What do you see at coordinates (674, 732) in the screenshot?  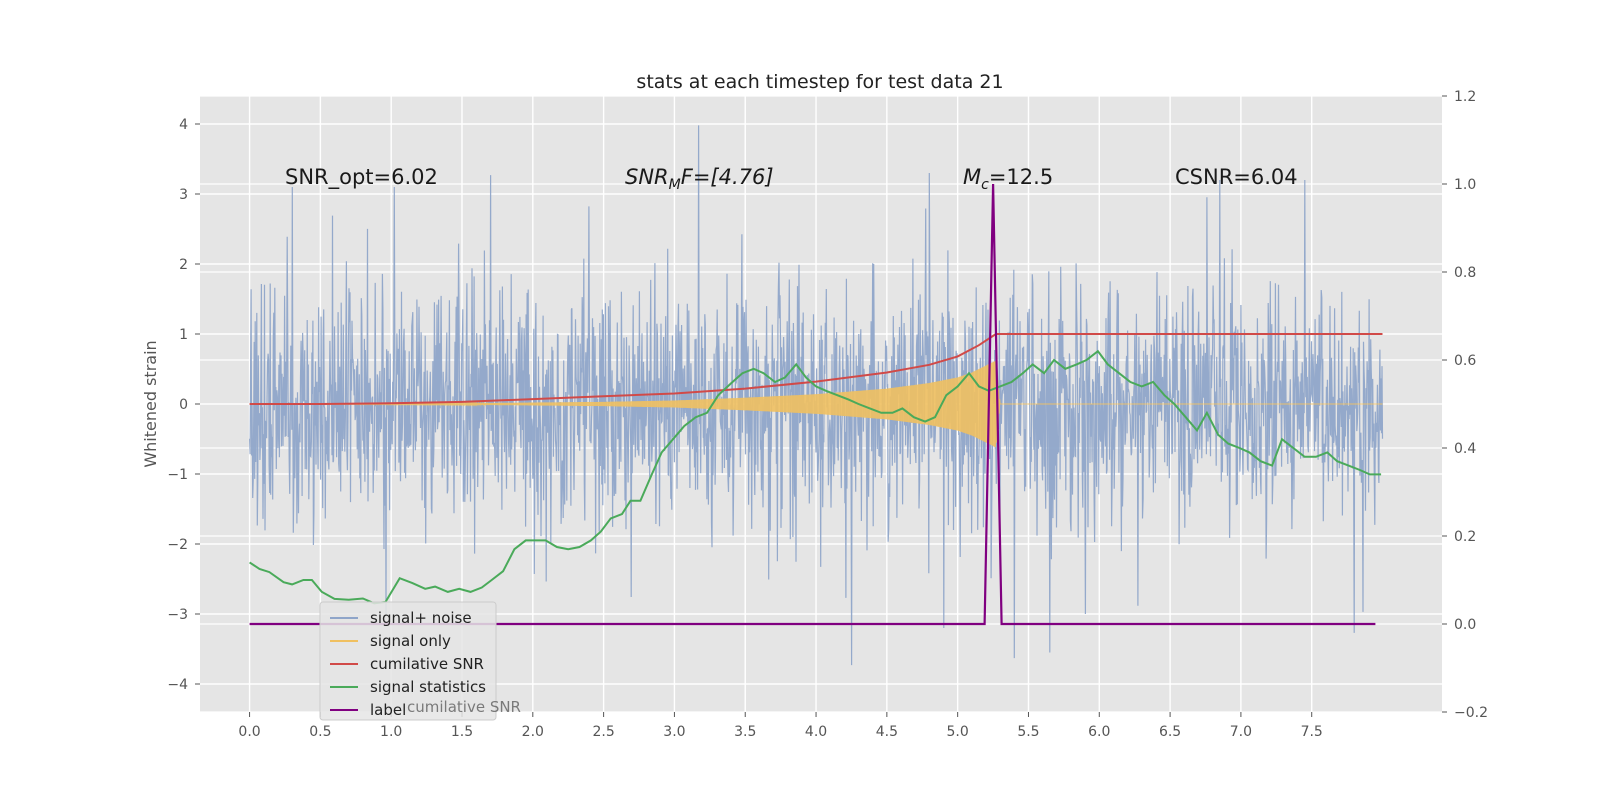 I see `x-tick-label: 3.0` at bounding box center [674, 732].